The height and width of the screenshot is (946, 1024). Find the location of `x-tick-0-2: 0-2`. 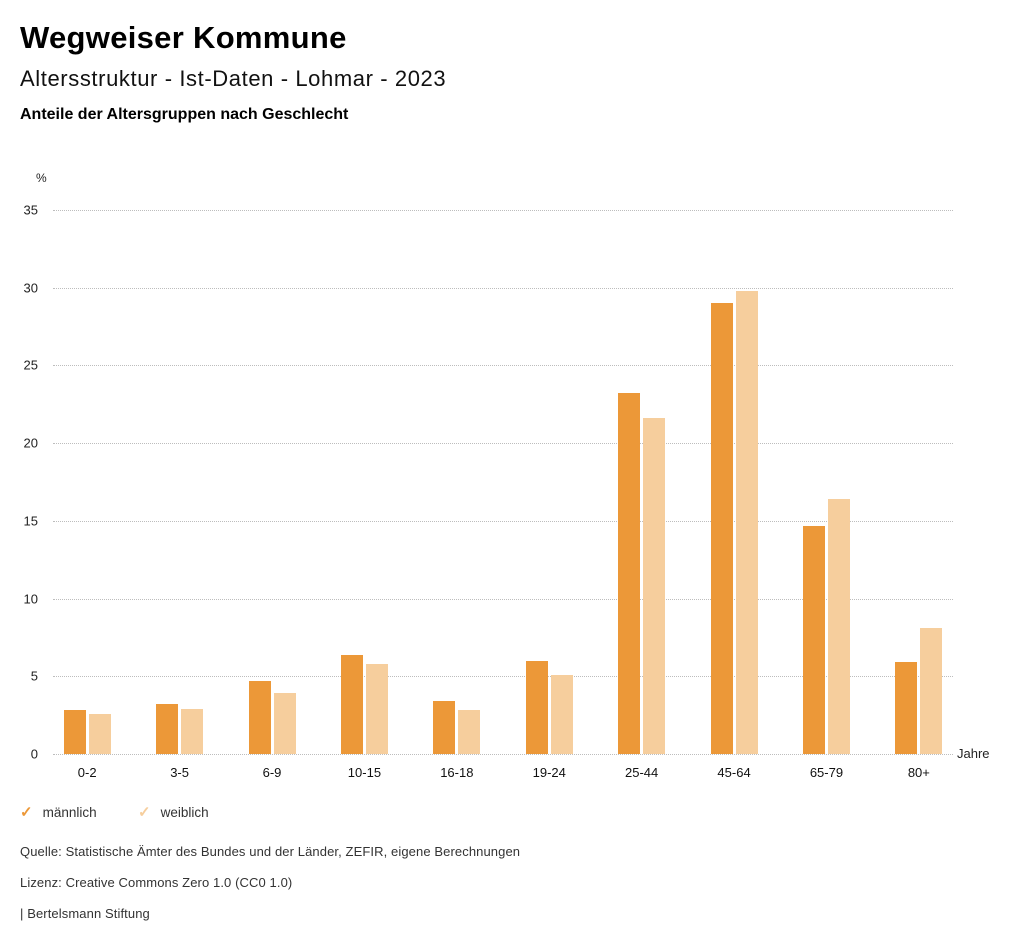

x-tick-0-2: 0-2 is located at coordinates (87, 772).